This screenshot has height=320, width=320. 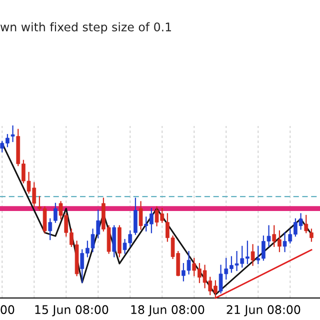 I want to click on x-tick-label: 00, so click(x=7, y=309).